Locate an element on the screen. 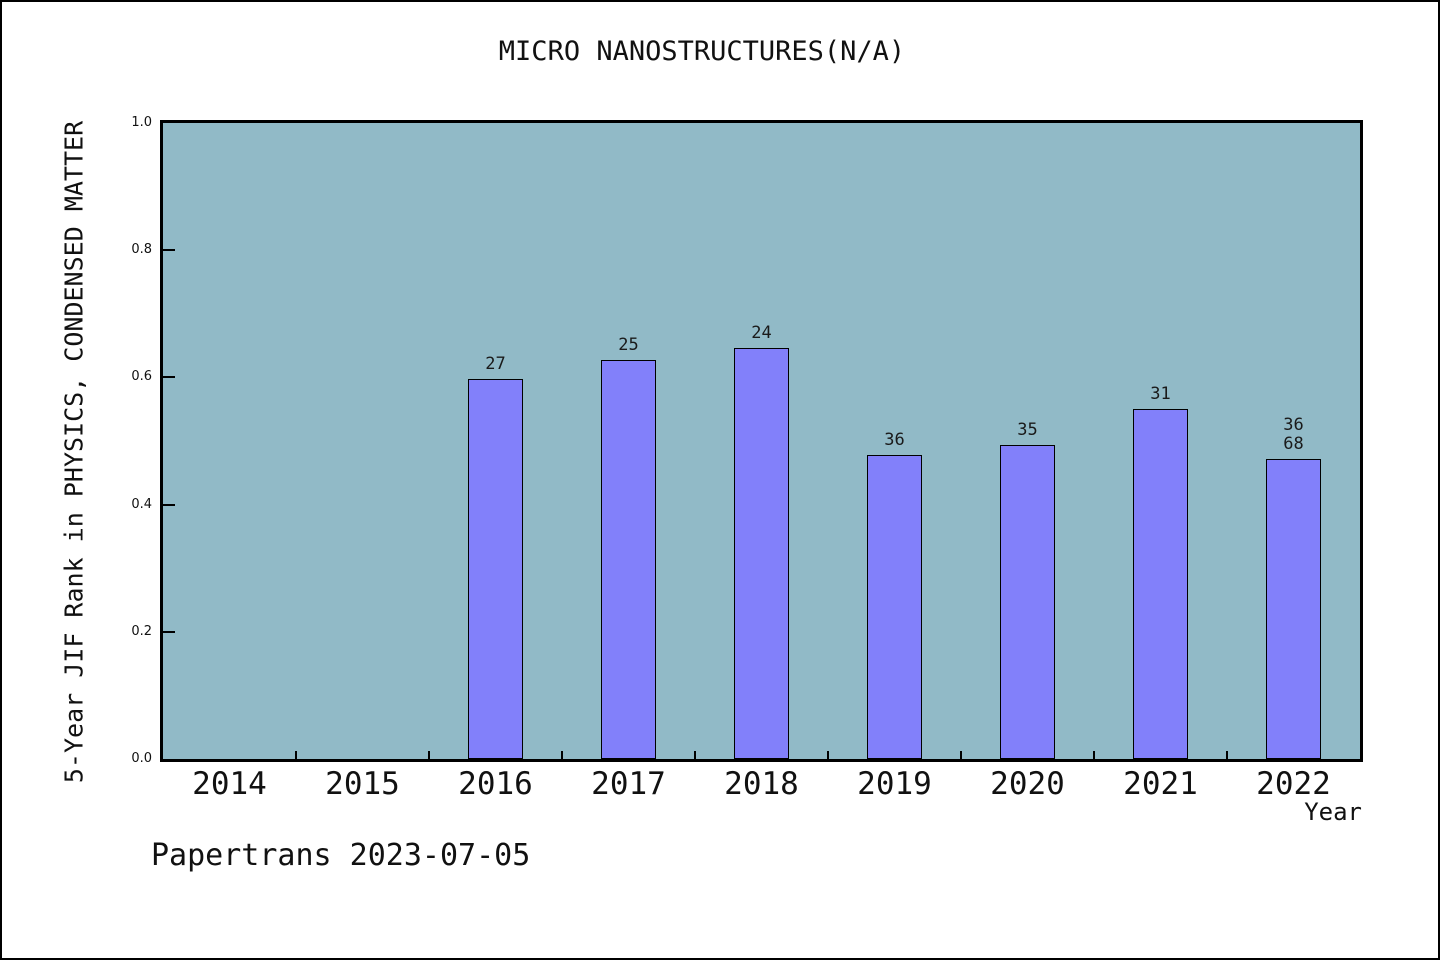 The image size is (1440, 960). x-tick-label: 2020 is located at coordinates (1027, 784).